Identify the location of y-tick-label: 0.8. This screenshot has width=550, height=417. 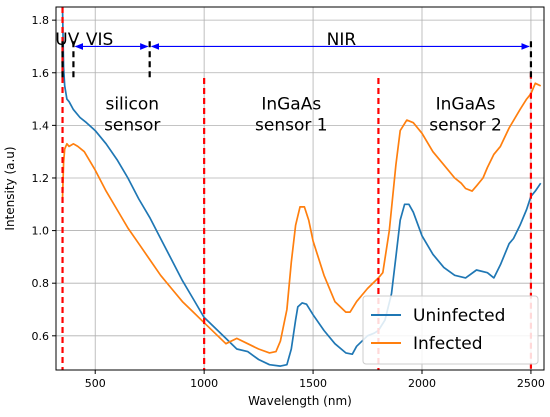
(41, 283).